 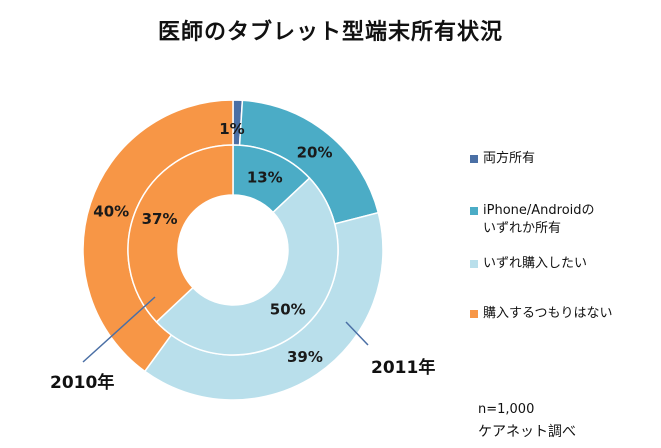 I want to click on legend-swatch-want, so click(x=474, y=264).